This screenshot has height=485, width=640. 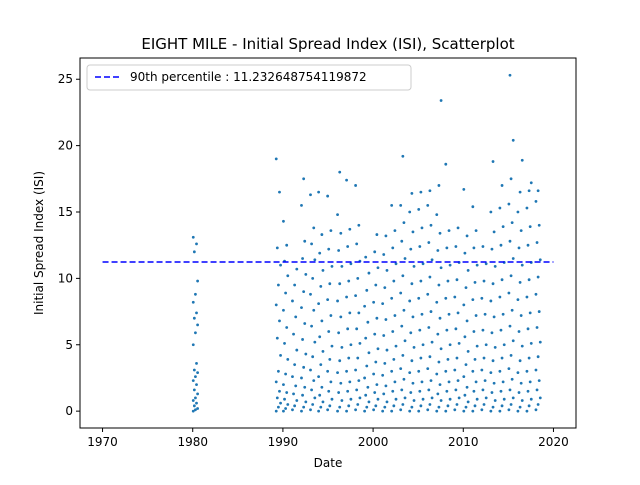 What do you see at coordinates (69, 411) in the screenshot?
I see `y-tick-label: 0` at bounding box center [69, 411].